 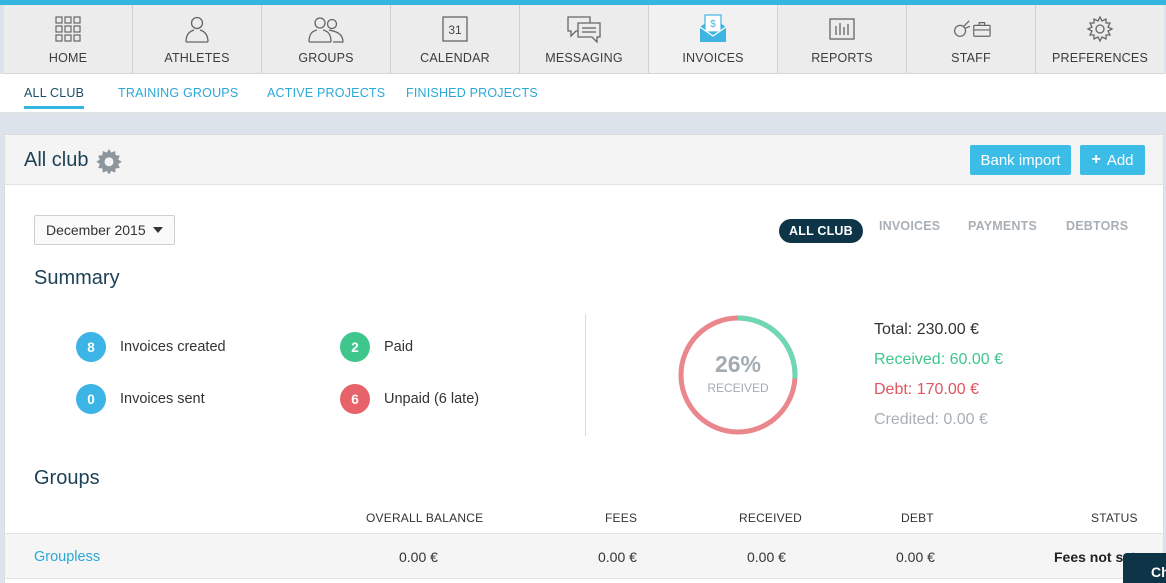 I want to click on donut-caption: RECEIVED, so click(x=738, y=388).